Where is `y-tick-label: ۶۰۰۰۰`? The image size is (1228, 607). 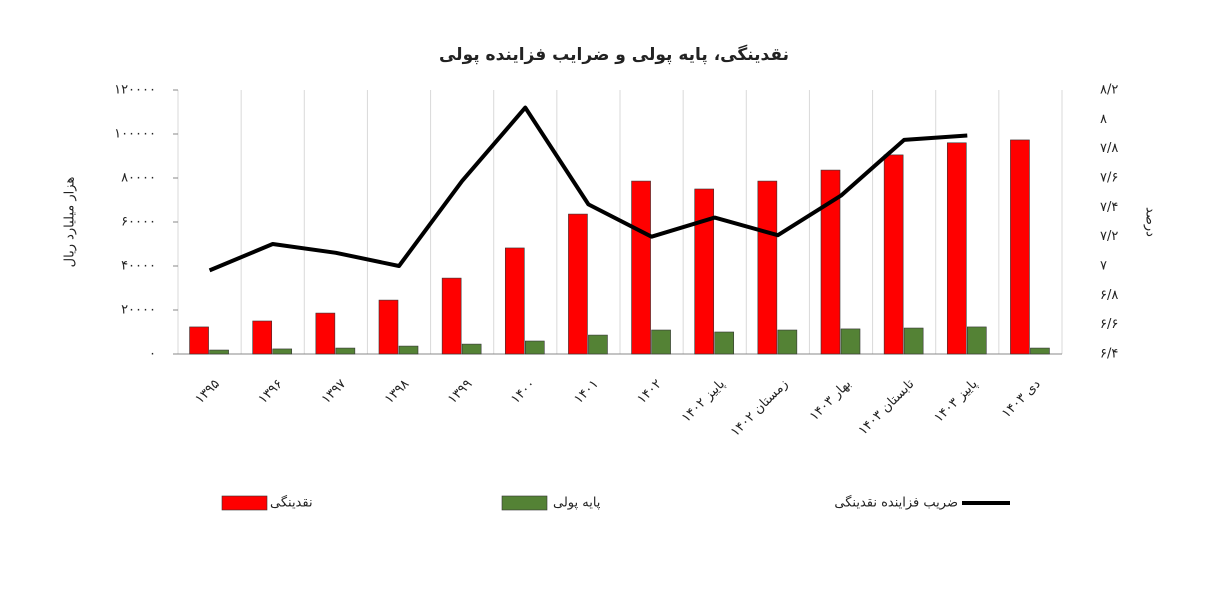 y-tick-label: ۶۰۰۰۰ is located at coordinates (138, 222).